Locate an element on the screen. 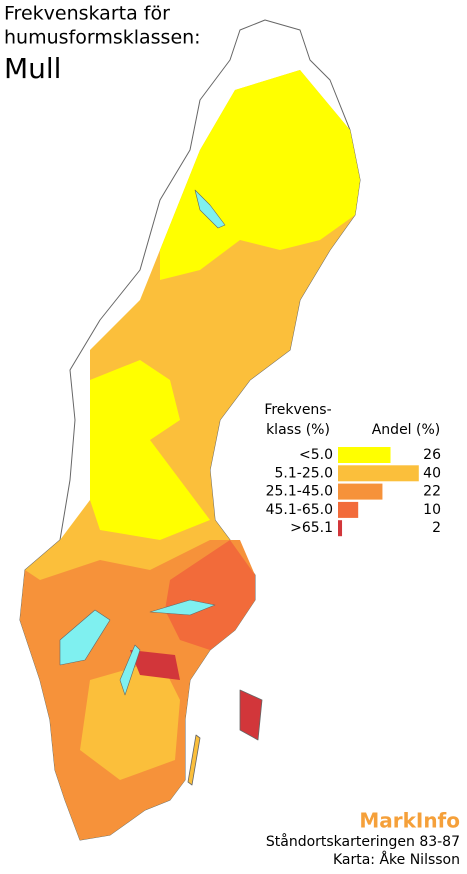 This screenshot has width=467, height=874. class-label: 45.1-65.0 is located at coordinates (299, 510).